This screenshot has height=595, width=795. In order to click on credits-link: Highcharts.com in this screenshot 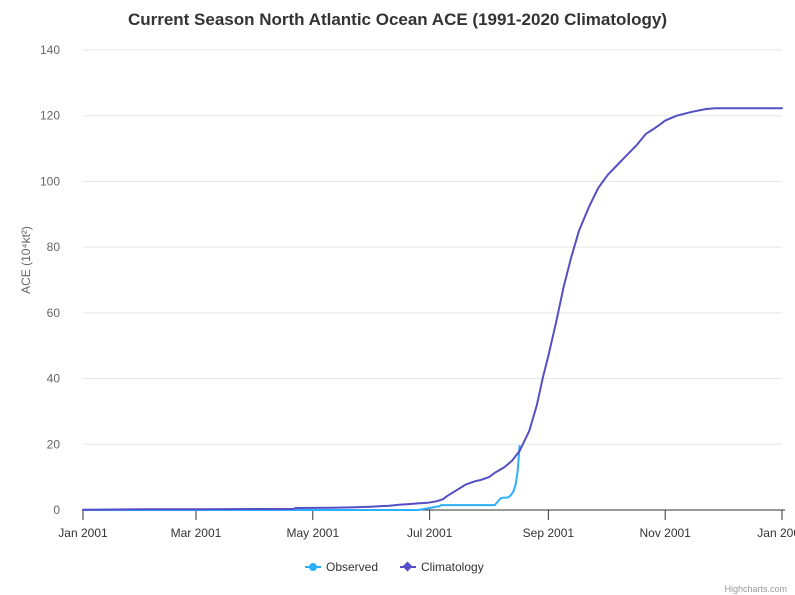, I will do `click(755, 589)`.